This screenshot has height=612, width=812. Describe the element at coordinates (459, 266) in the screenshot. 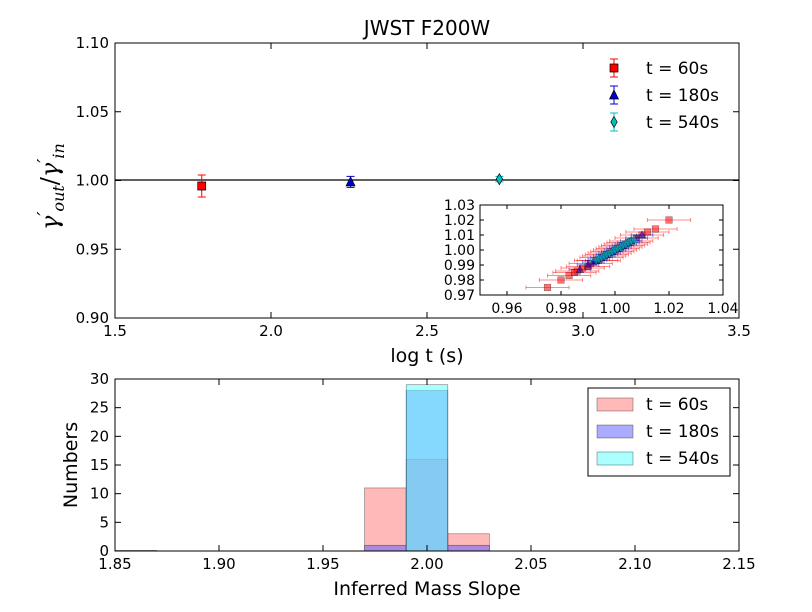

I see `inset-y-tick-label: 0.99` at that location.